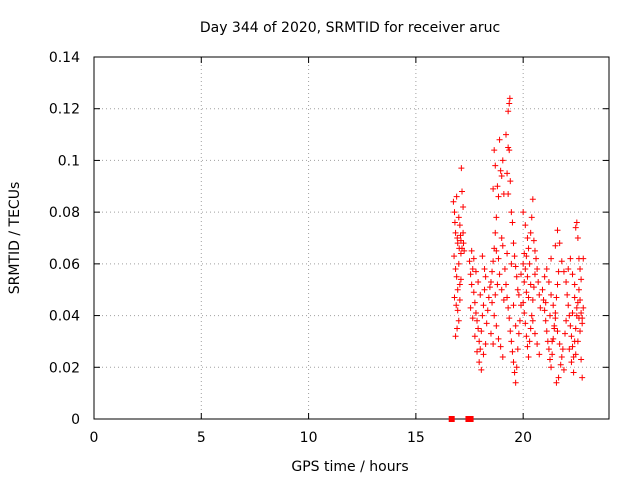 This screenshot has height=480, width=640. I want to click on y-tick-label: 0, so click(75, 420).